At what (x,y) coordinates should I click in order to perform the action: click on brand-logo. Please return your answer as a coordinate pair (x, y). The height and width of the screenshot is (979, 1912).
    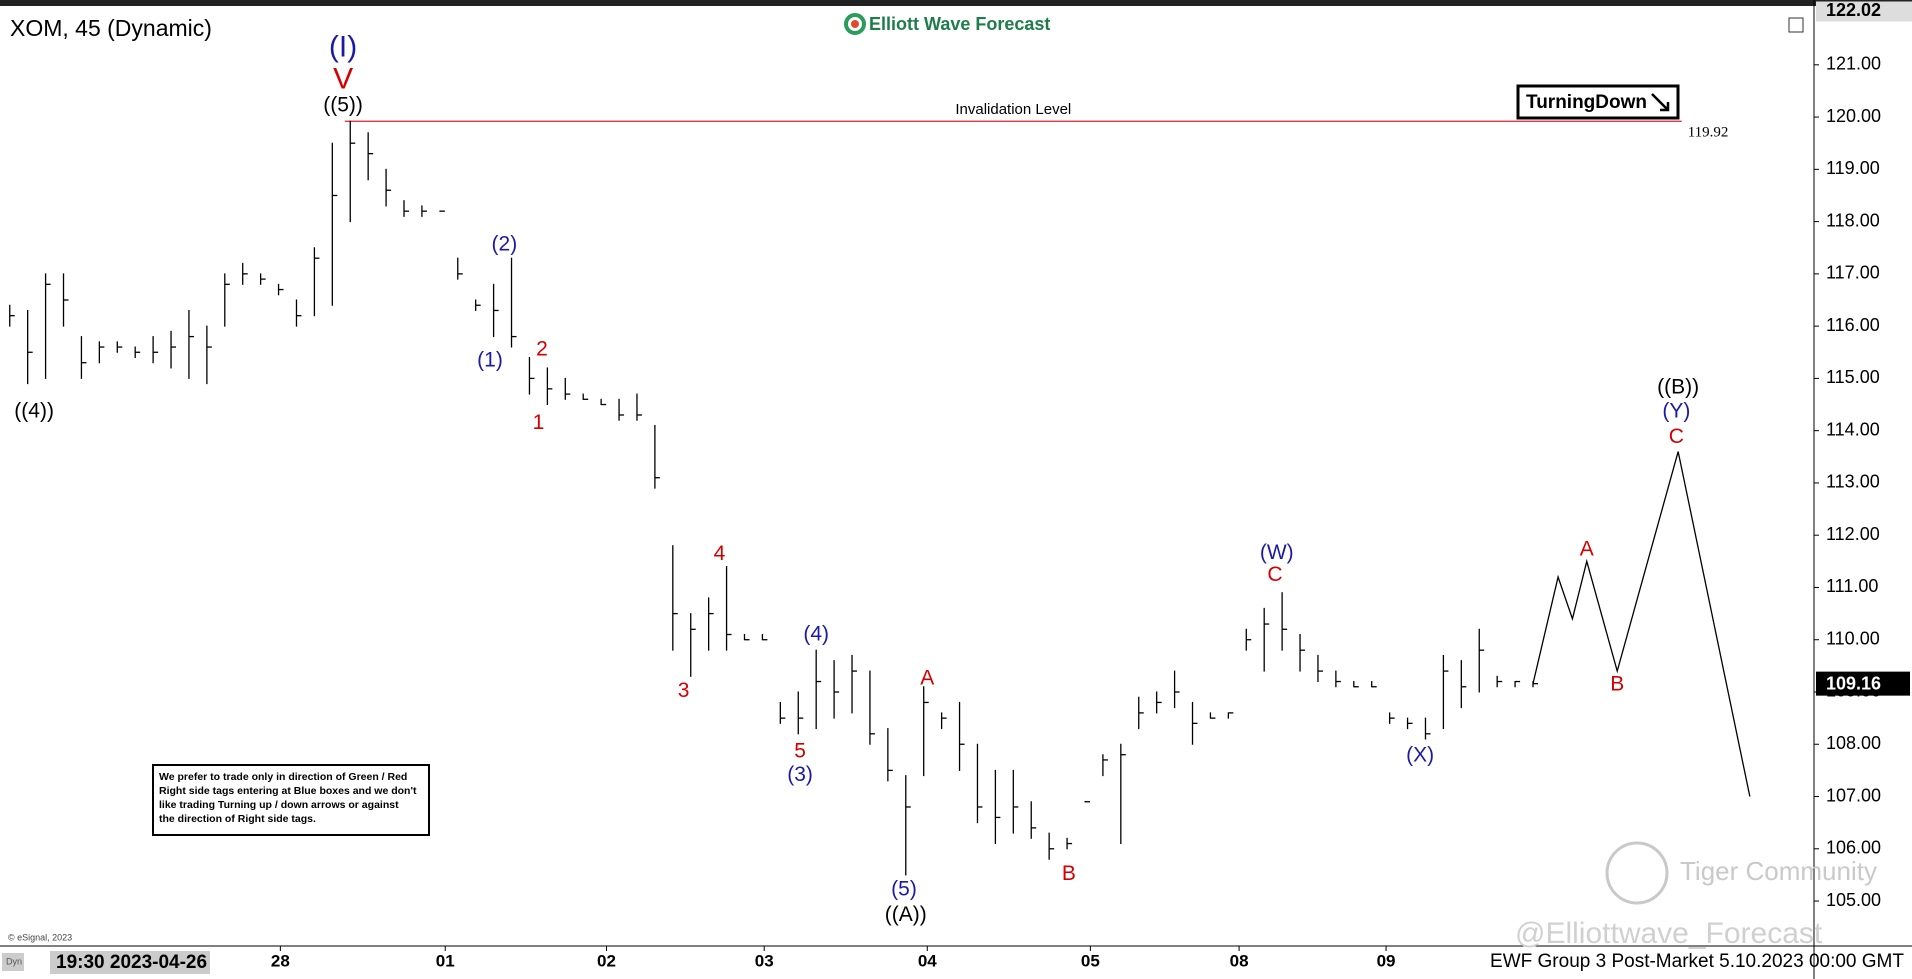
    Looking at the image, I should click on (855, 24).